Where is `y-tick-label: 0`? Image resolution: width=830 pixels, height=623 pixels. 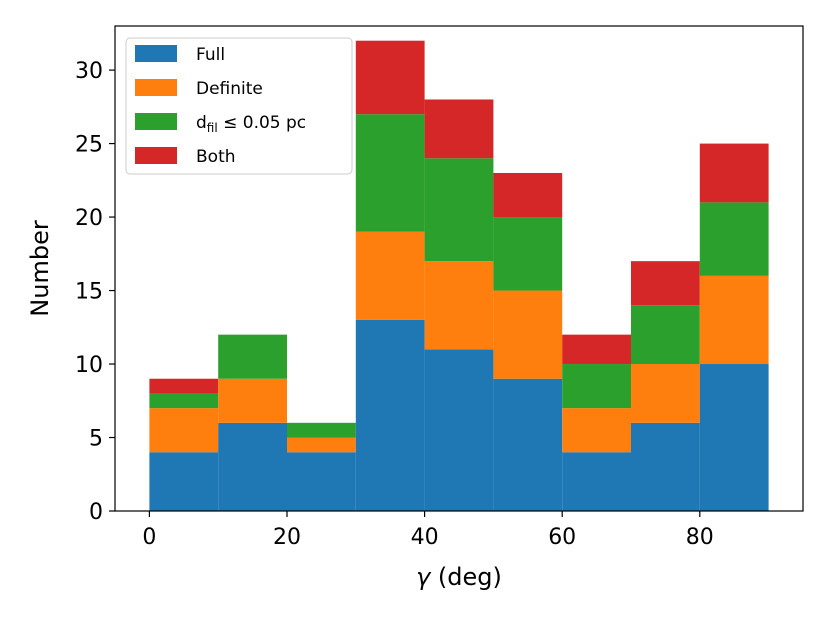 y-tick-label: 0 is located at coordinates (96, 512).